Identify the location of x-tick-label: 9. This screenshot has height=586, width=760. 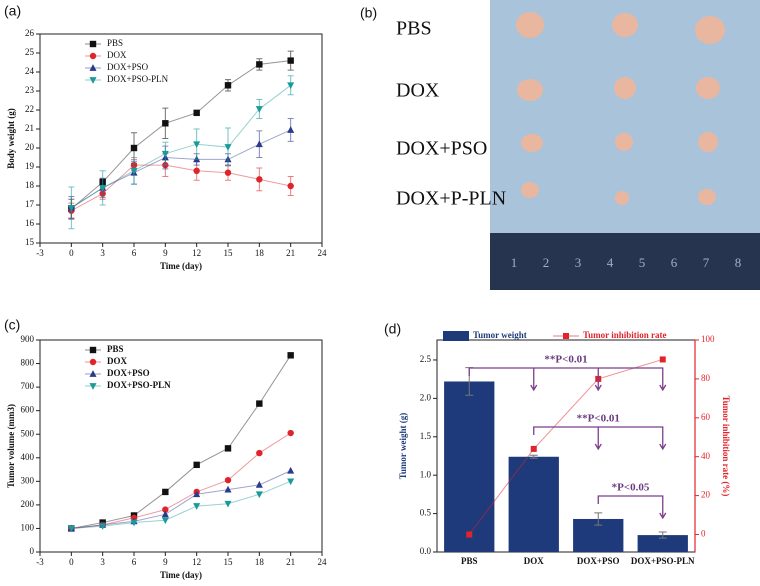
(165, 253).